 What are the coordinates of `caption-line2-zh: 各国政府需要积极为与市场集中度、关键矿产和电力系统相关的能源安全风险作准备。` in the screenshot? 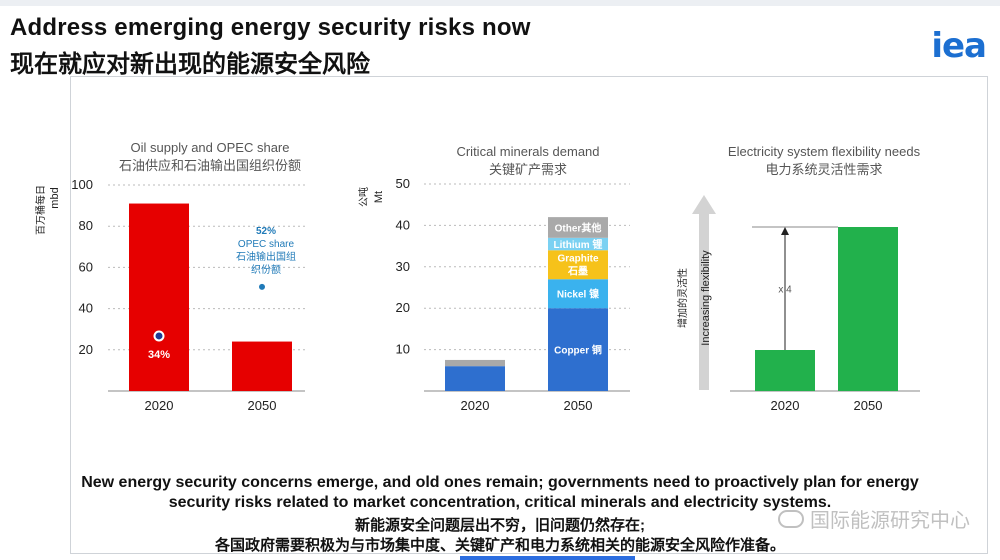 It's located at (499, 545).